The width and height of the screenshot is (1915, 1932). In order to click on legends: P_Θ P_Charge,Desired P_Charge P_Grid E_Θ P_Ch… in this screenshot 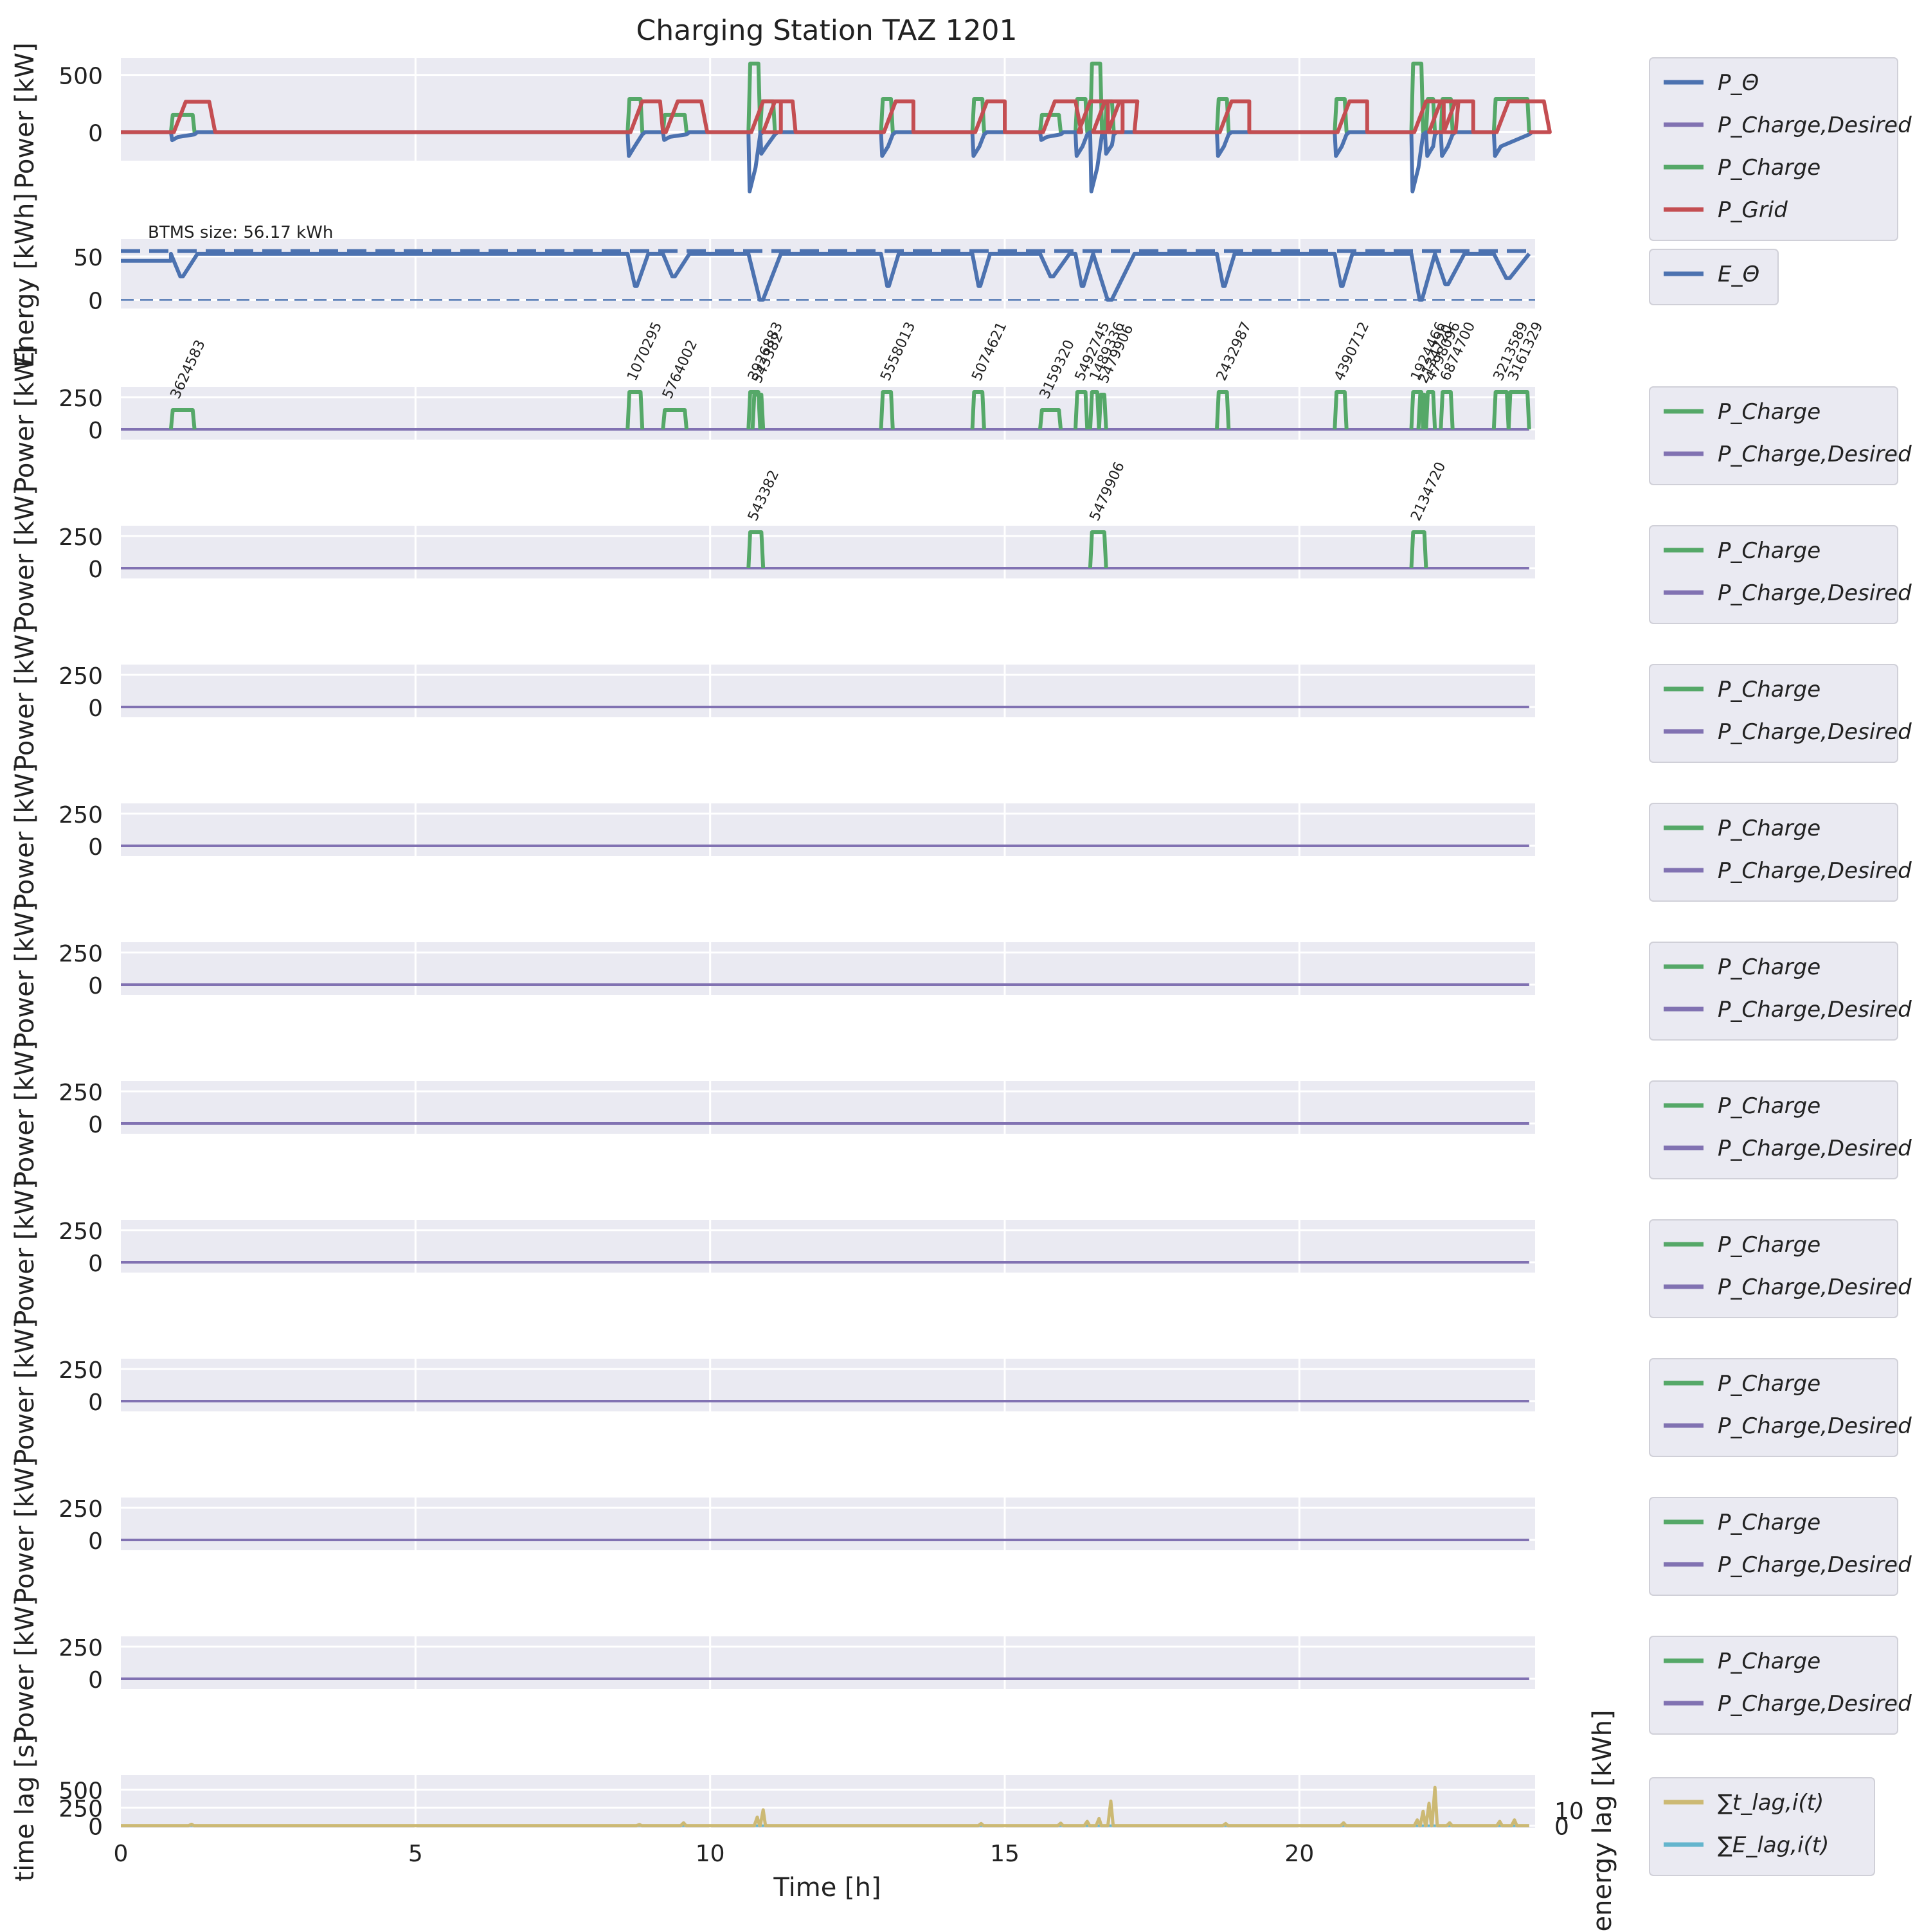, I will do `click(1780, 966)`.